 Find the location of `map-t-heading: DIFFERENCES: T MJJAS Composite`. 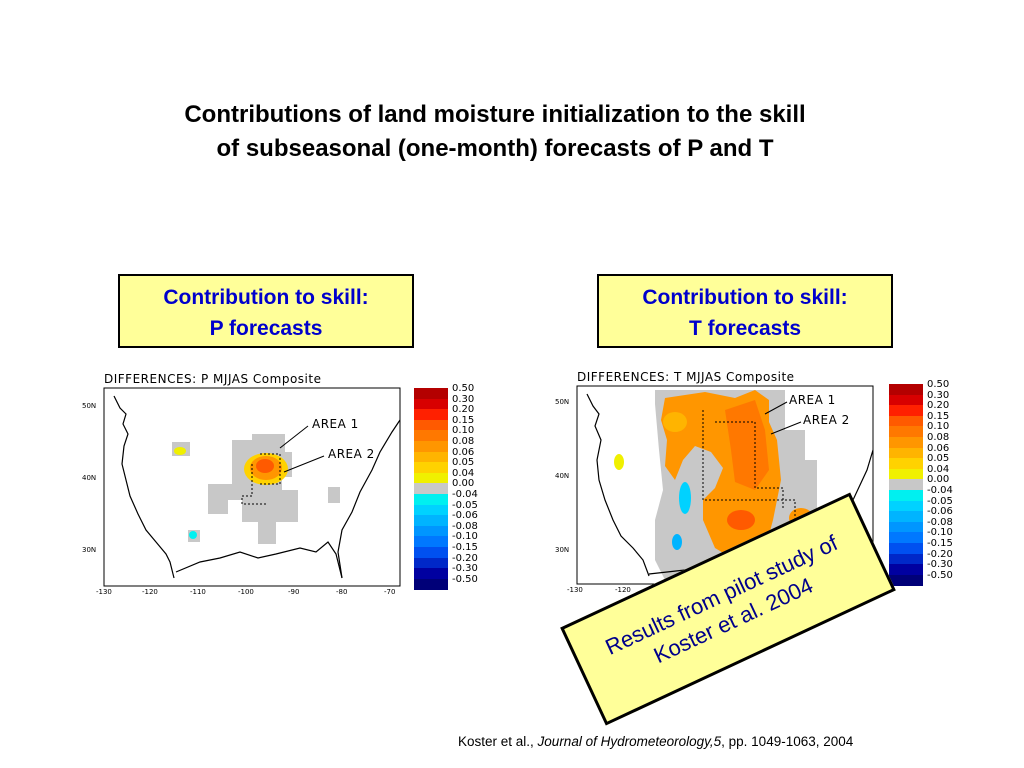

map-t-heading: DIFFERENCES: T MJJAS Composite is located at coordinates (686, 377).